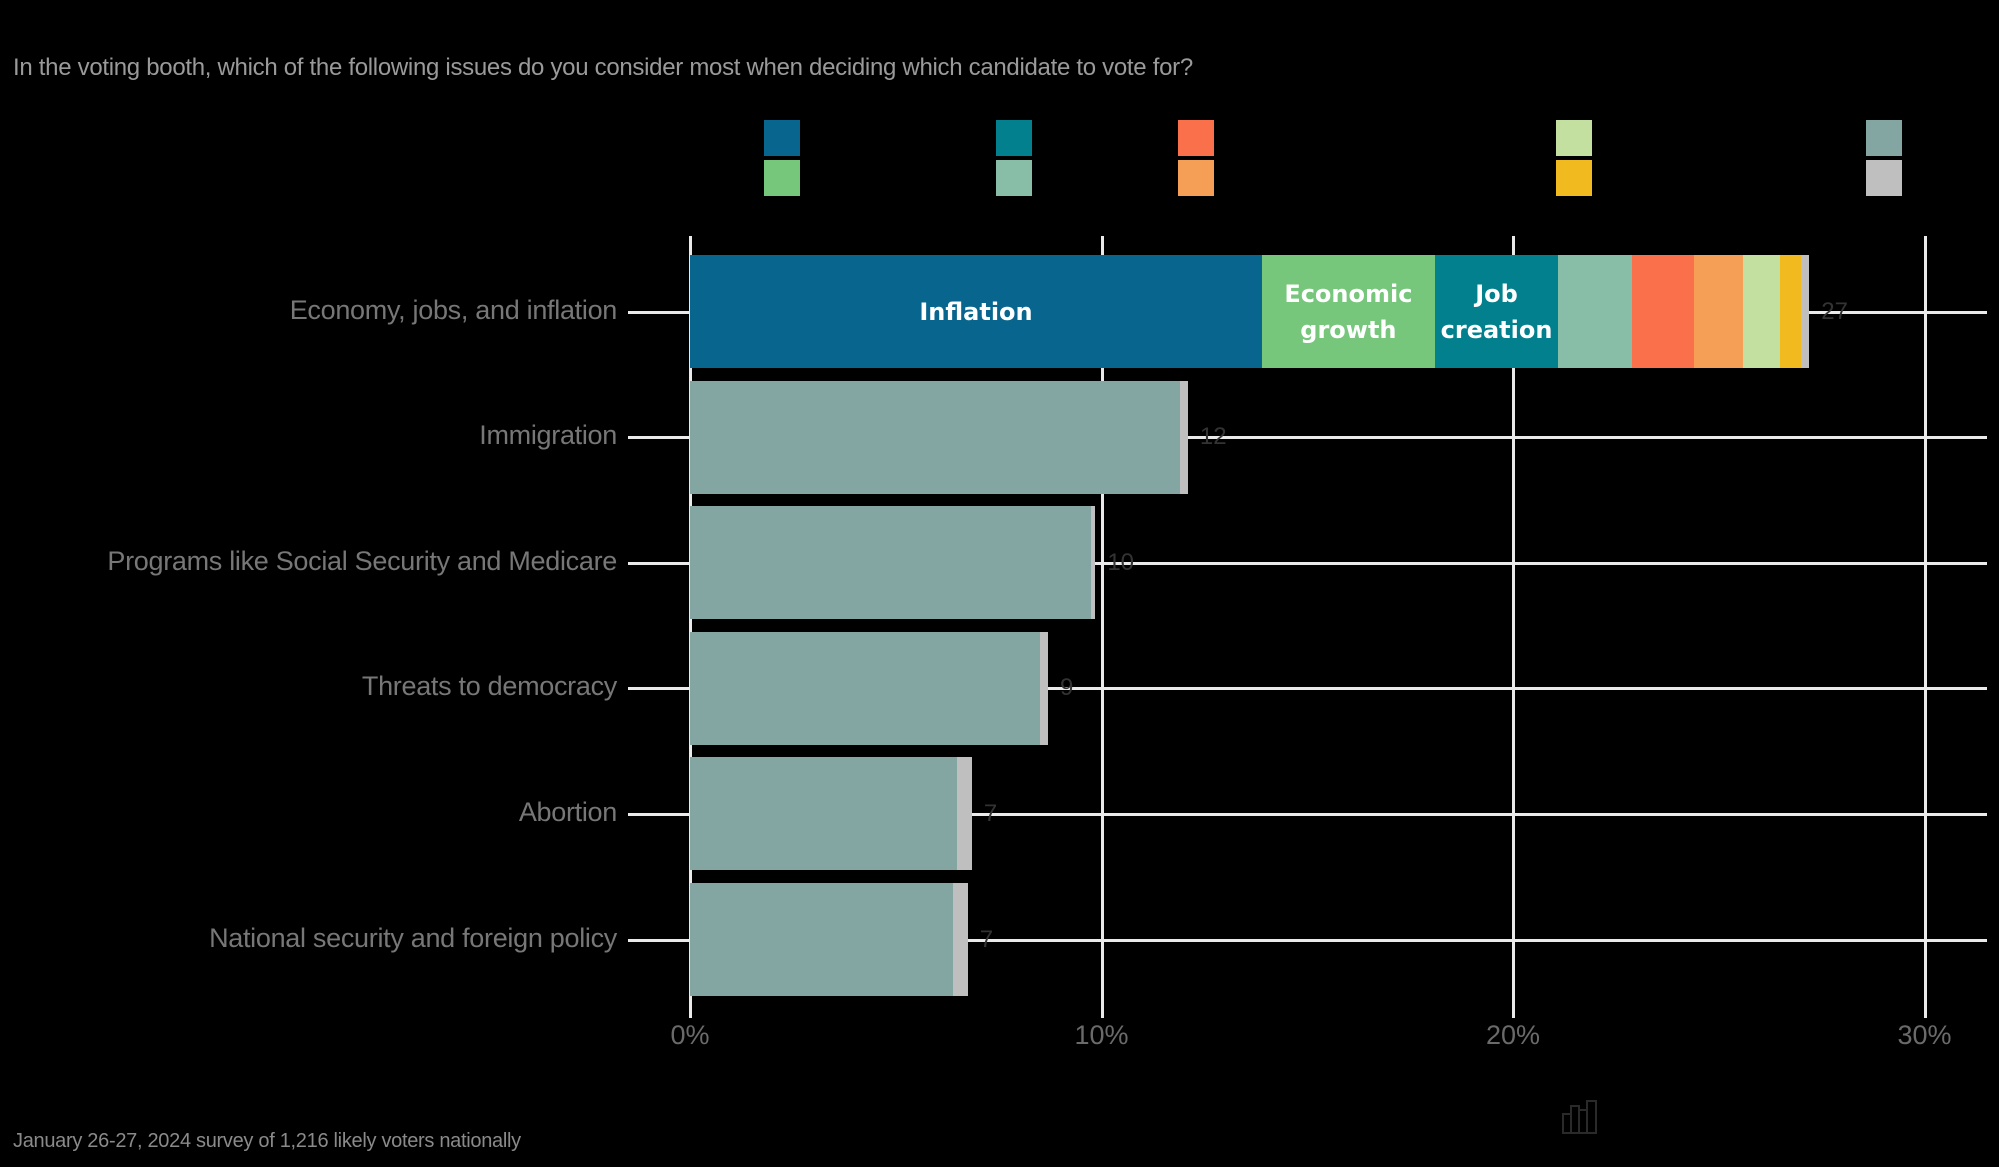 This screenshot has width=1999, height=1167. I want to click on category-label: Threats to democracy, so click(489, 686).